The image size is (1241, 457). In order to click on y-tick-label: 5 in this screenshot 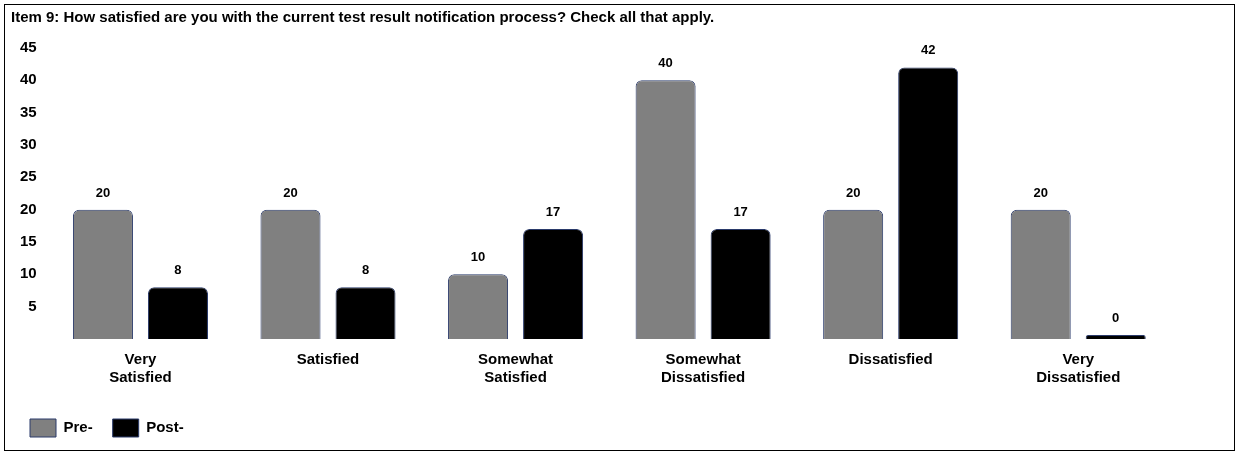, I will do `click(32, 305)`.